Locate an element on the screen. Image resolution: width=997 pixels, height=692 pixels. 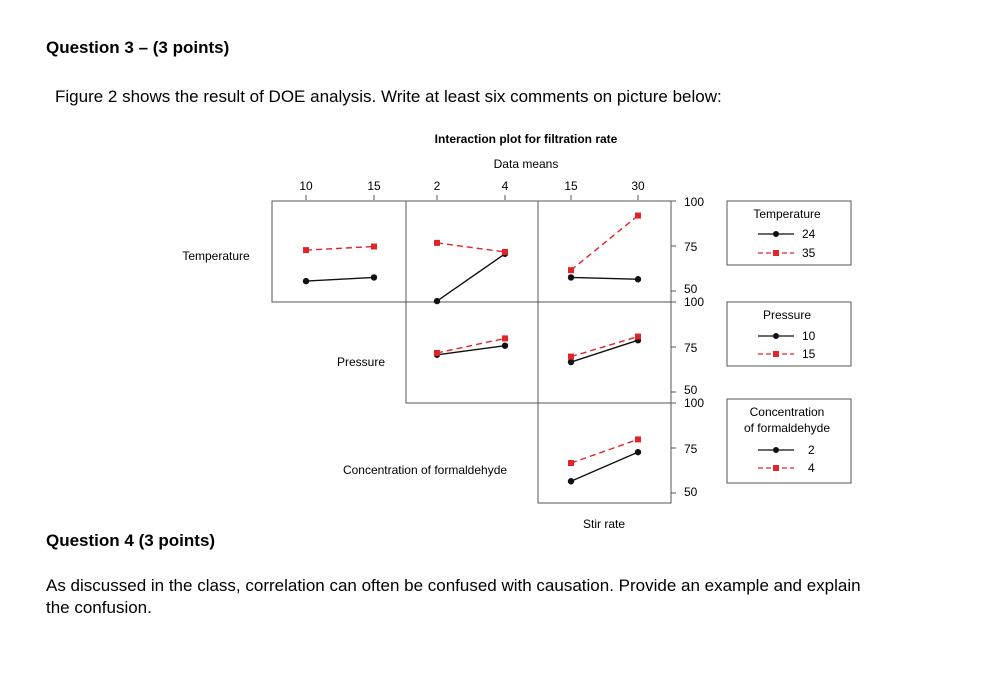
x-tick-label: 30 is located at coordinates (638, 186).